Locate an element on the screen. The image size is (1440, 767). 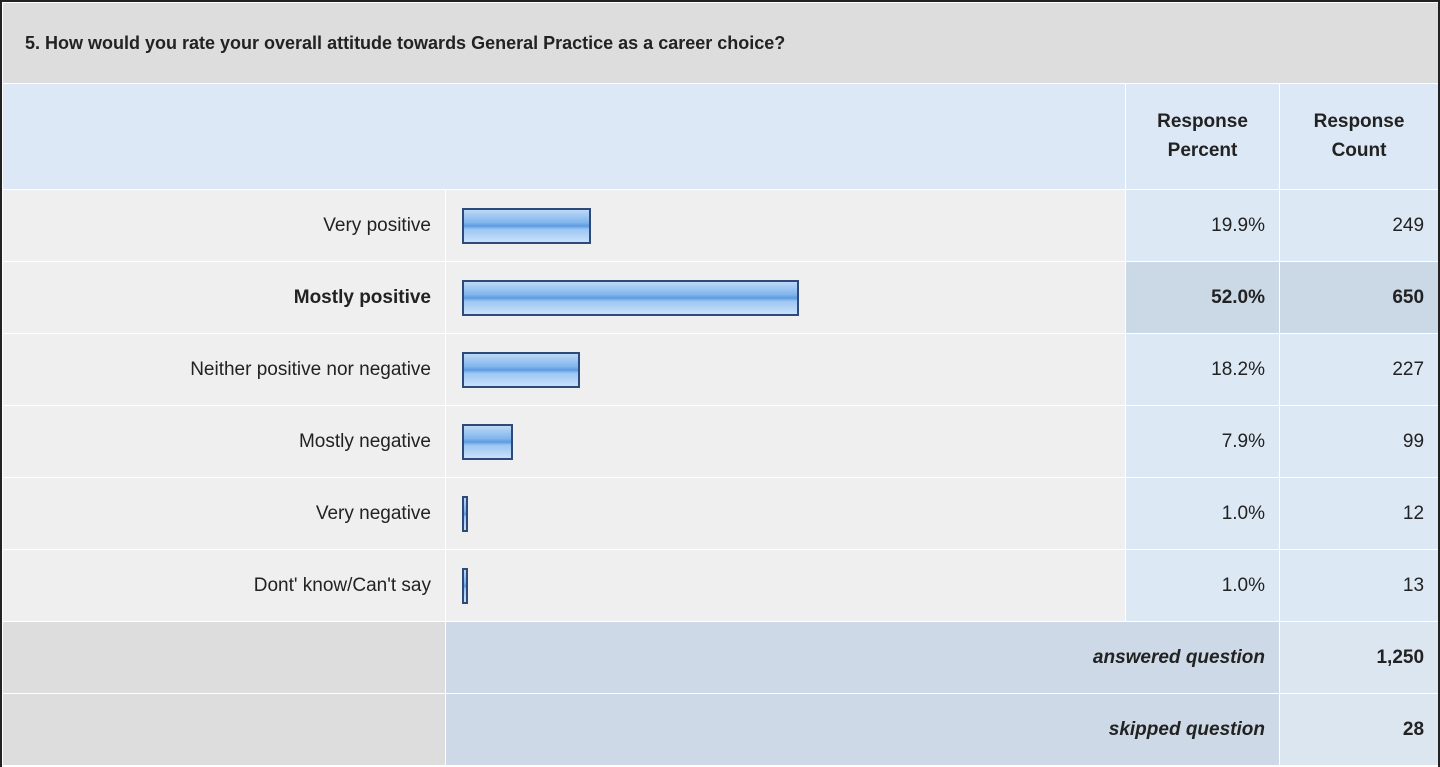
answer-label: Neither positive nor negative is located at coordinates (224, 369).